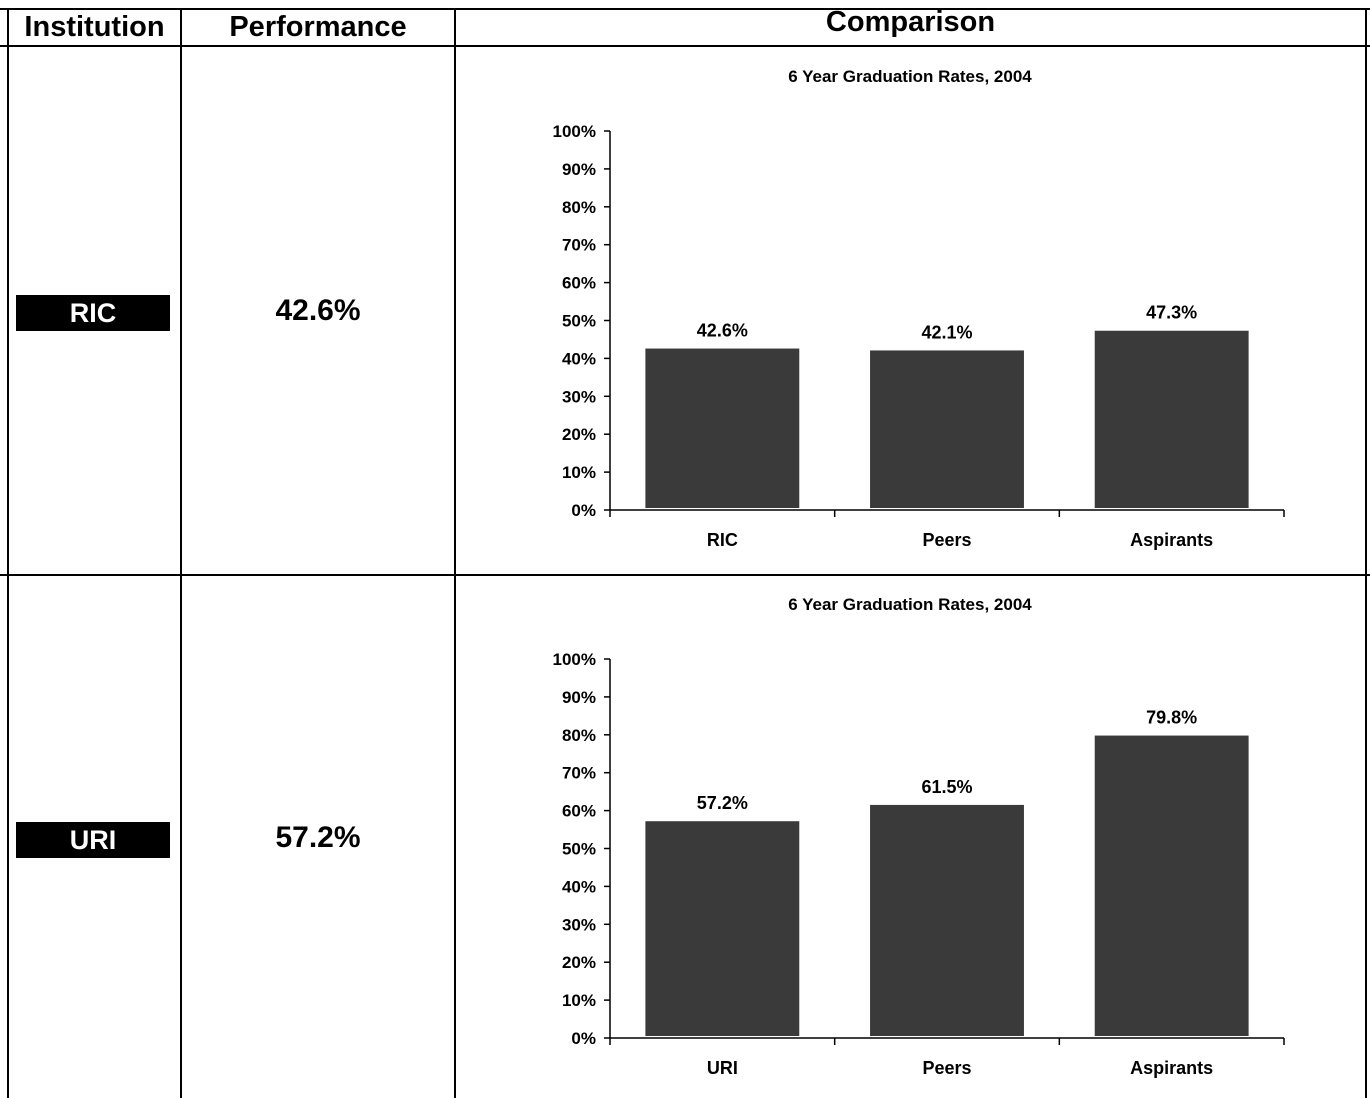  What do you see at coordinates (910, 22) in the screenshot?
I see `comparison-column-header: Comparison` at bounding box center [910, 22].